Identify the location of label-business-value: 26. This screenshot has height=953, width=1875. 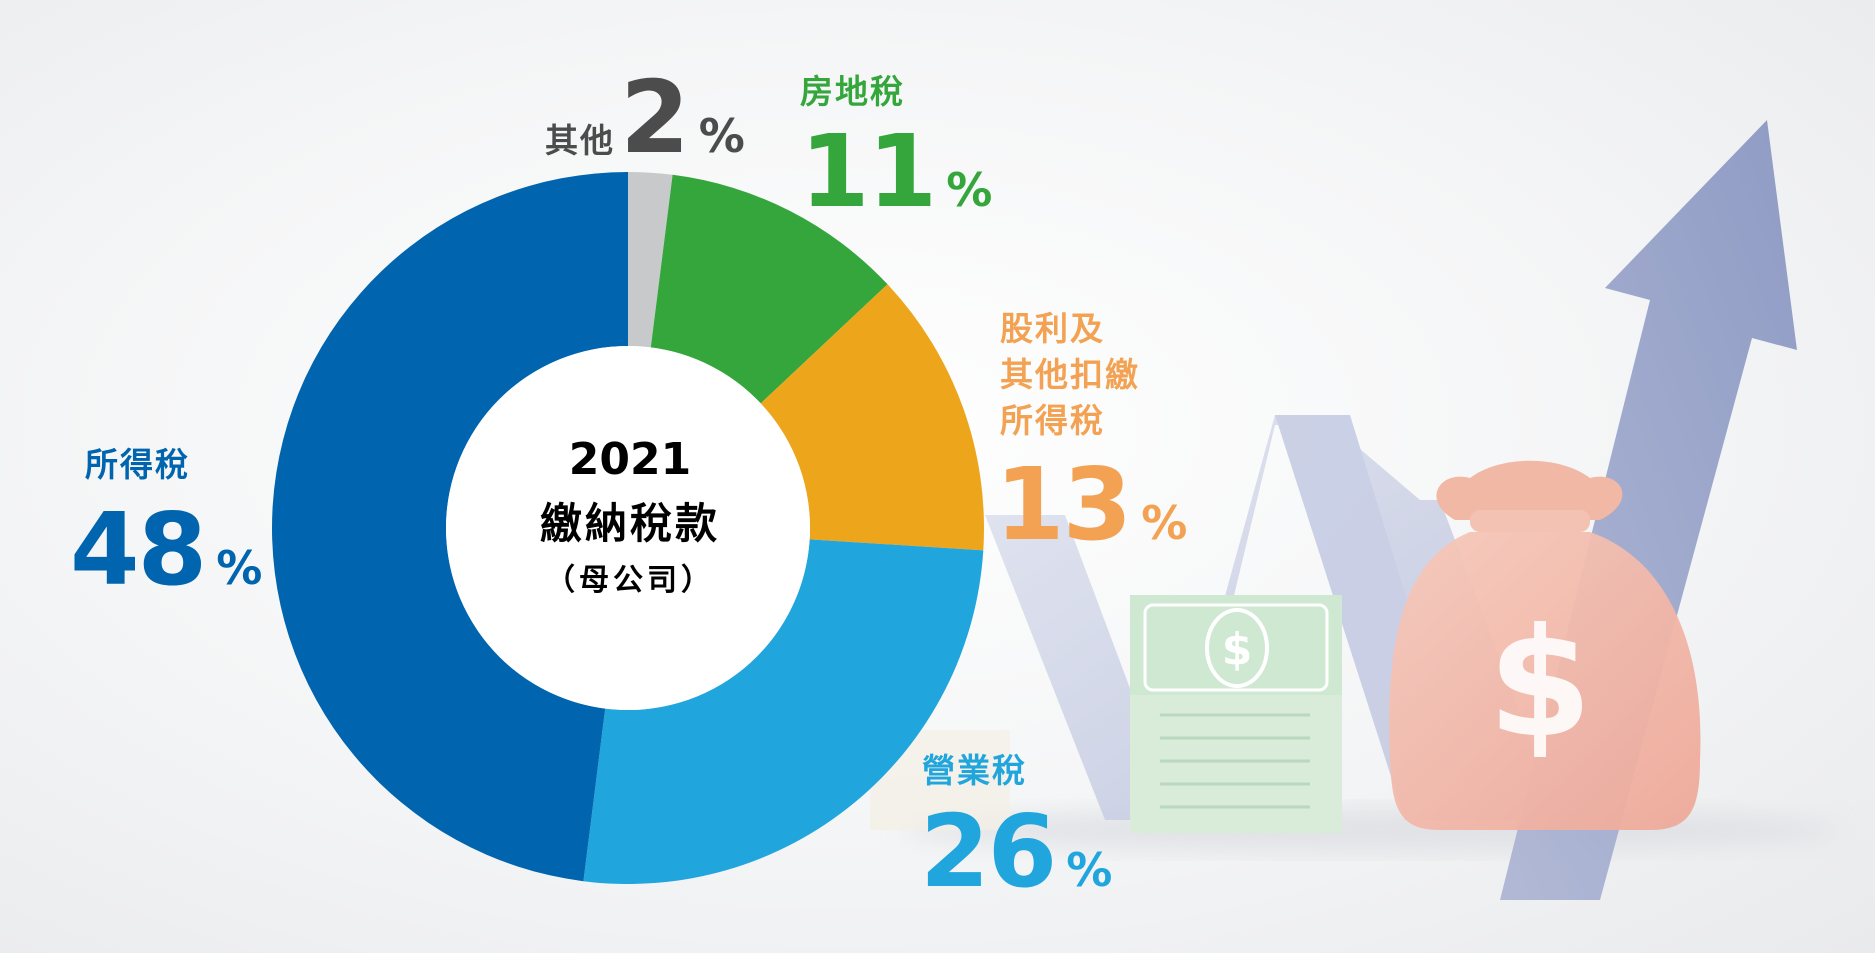
(988, 851).